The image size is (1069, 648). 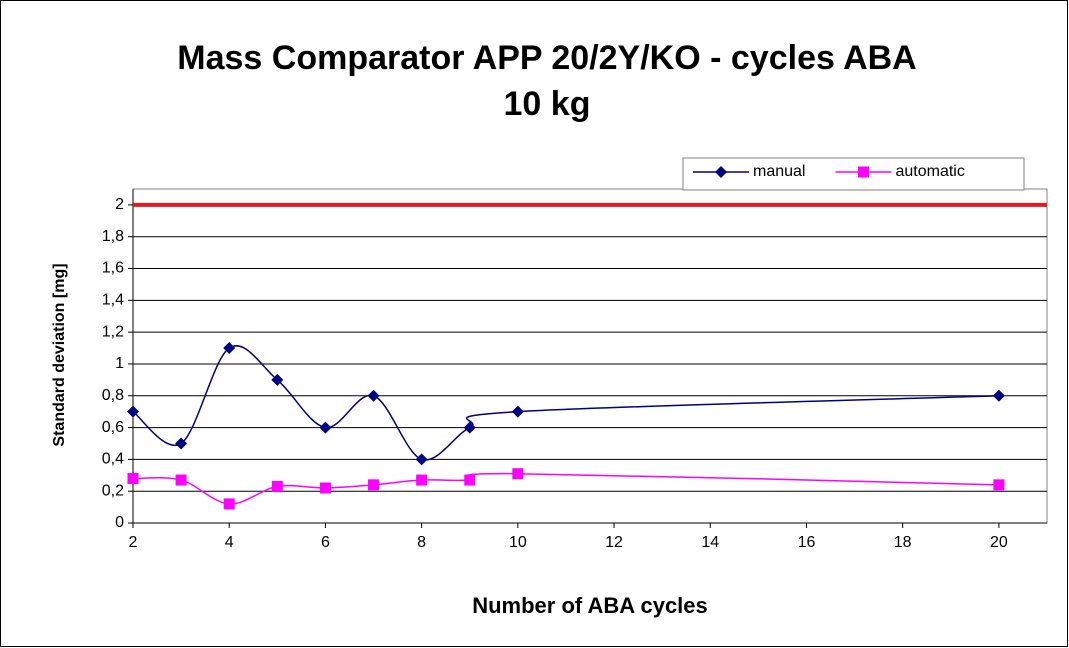 I want to click on x-tick-label: 16, so click(x=807, y=542).